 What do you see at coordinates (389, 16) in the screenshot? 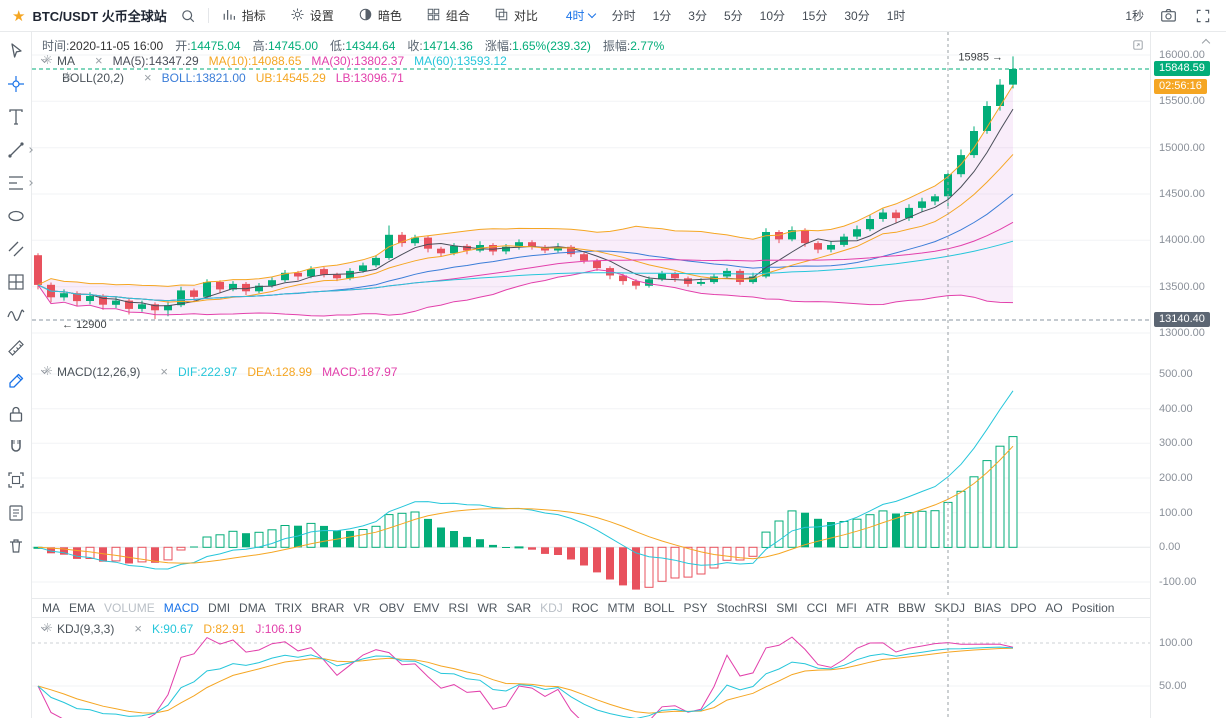
I see `menu-label: 暗色` at bounding box center [389, 16].